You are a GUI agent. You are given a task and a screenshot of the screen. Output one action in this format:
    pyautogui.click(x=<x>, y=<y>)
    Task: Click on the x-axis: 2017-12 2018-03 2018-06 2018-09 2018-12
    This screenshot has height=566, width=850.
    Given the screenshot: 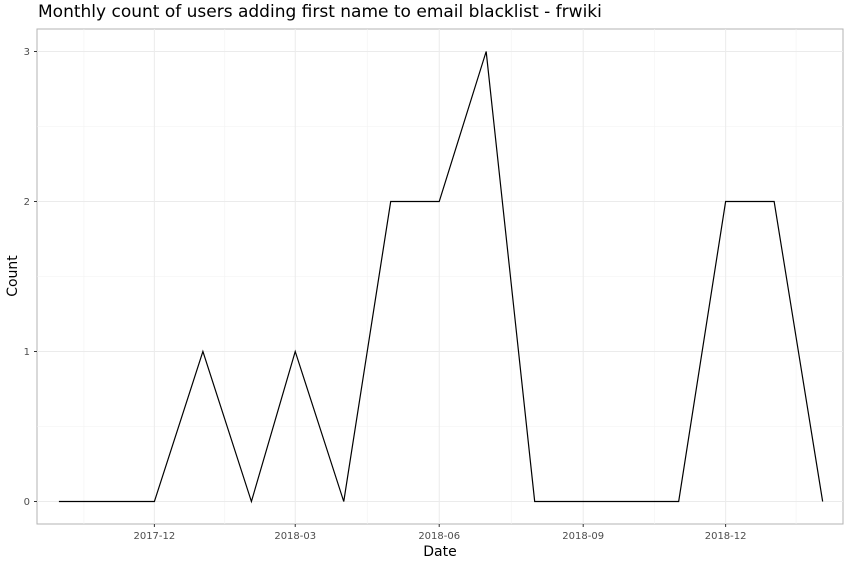 What is the action you would take?
    pyautogui.click(x=440, y=533)
    